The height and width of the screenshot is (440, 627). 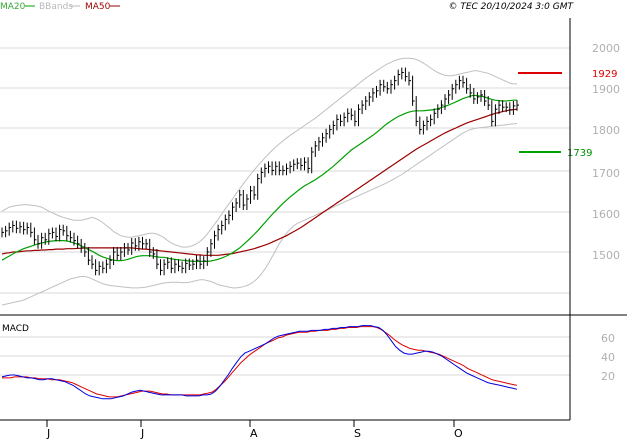 I want to click on macd-lines, so click(x=259, y=362).